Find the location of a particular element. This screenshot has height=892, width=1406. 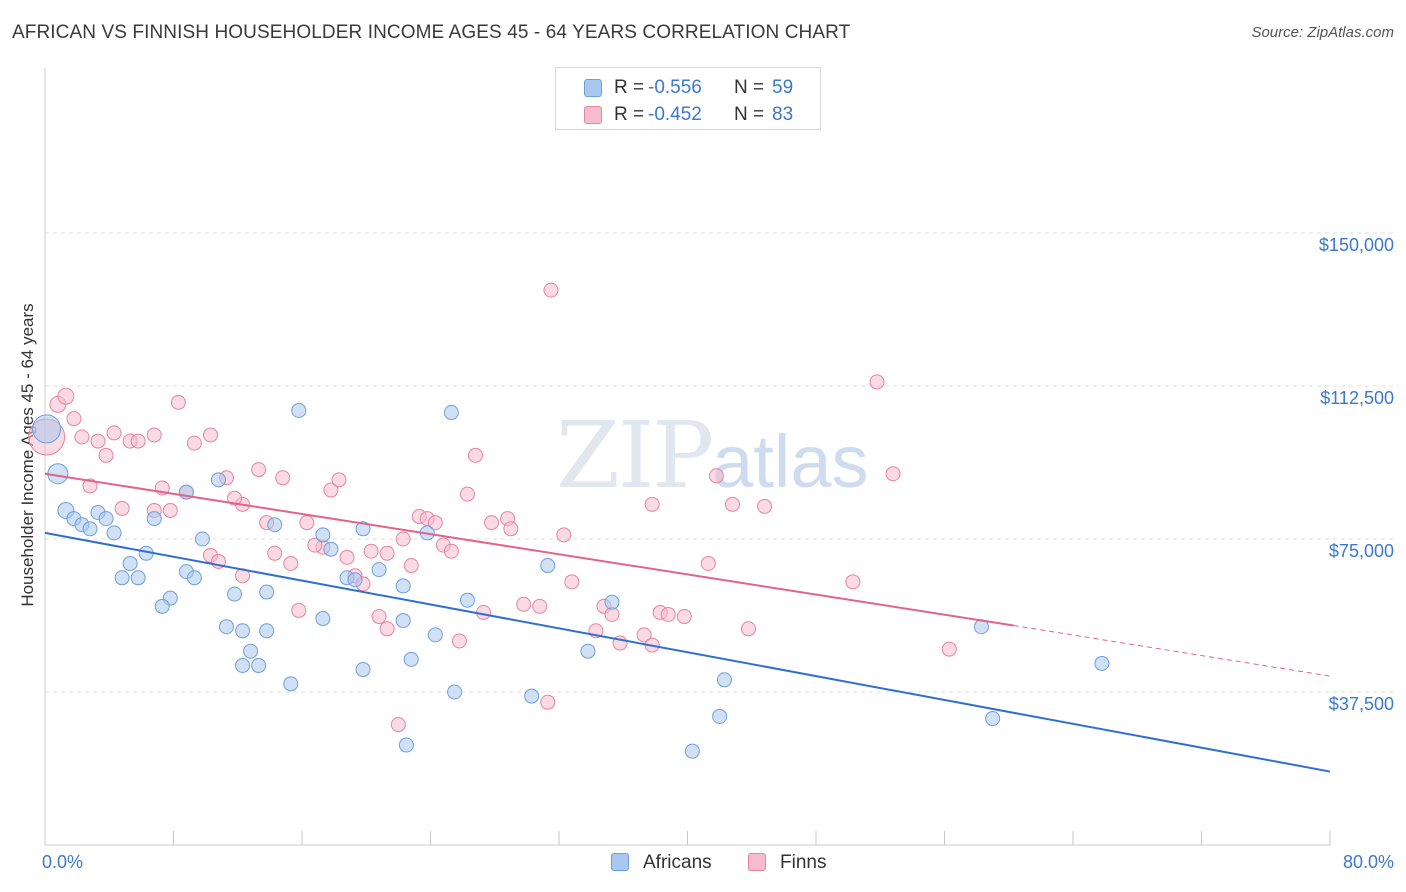

finns-legend-label: Finns is located at coordinates (803, 862).